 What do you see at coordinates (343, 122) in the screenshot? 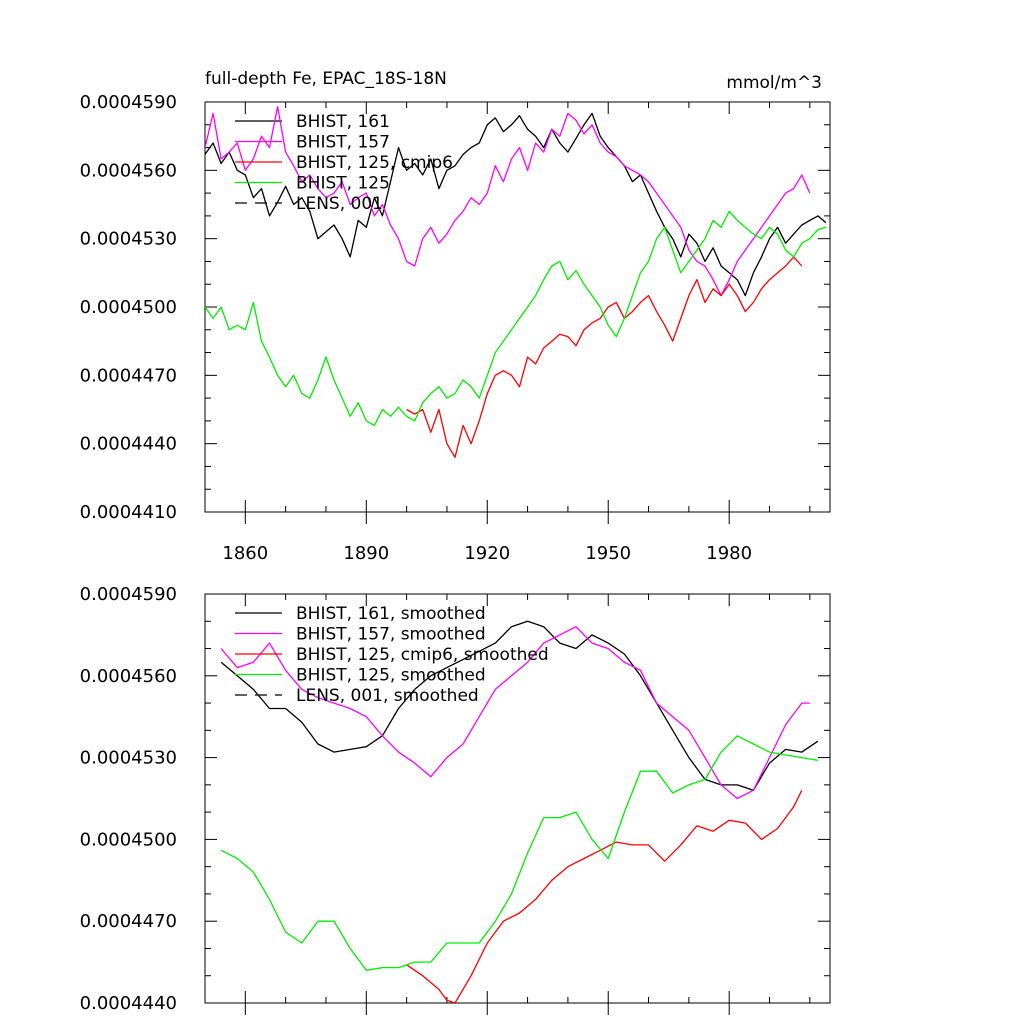
I see `legend-label-1: BHIST, 161` at bounding box center [343, 122].